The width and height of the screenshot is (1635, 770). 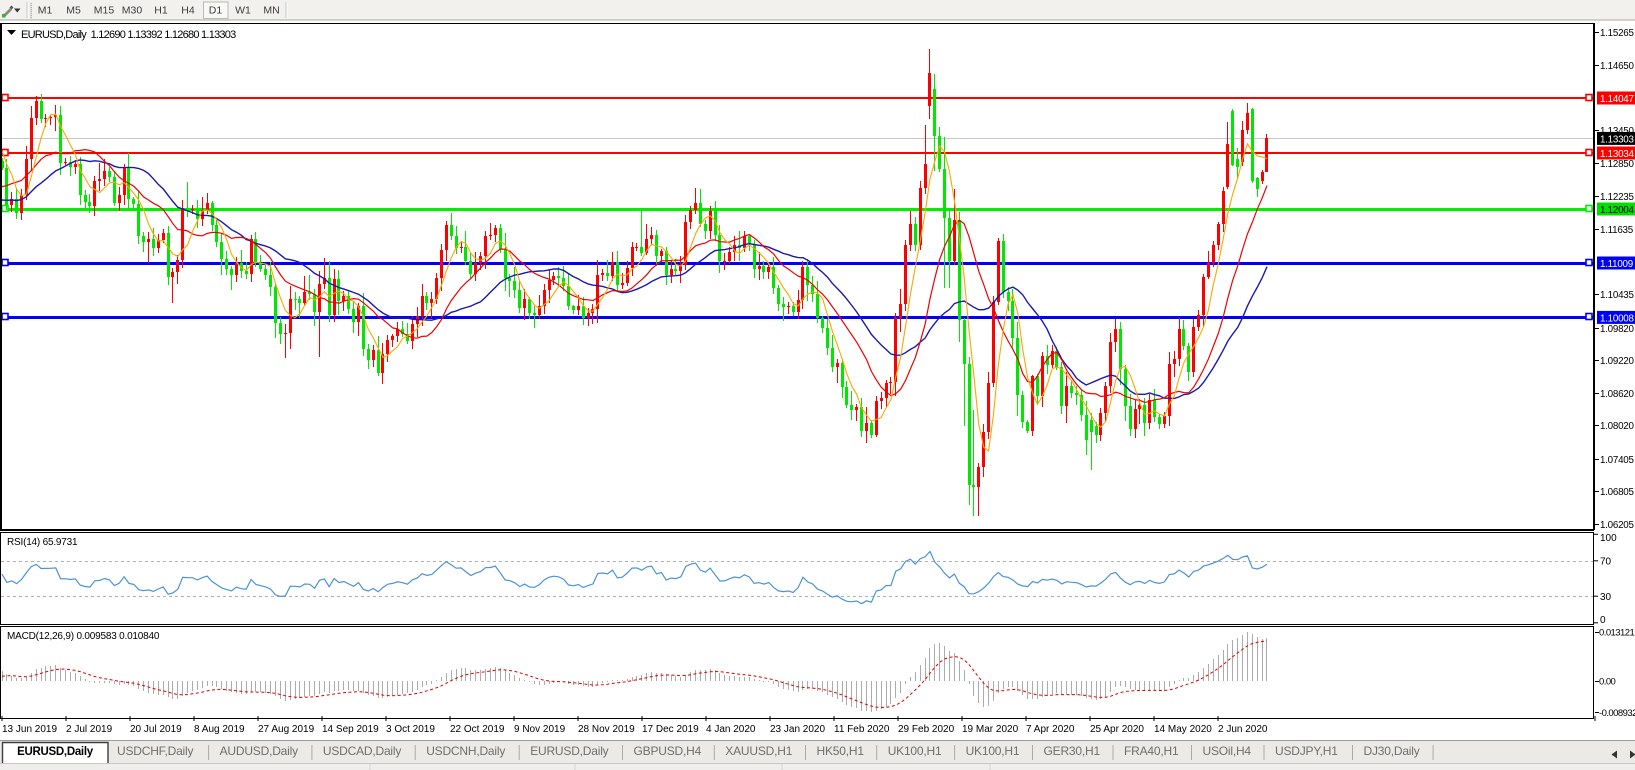 What do you see at coordinates (731, 729) in the screenshot?
I see `svg-text: 4 Jan 2020` at bounding box center [731, 729].